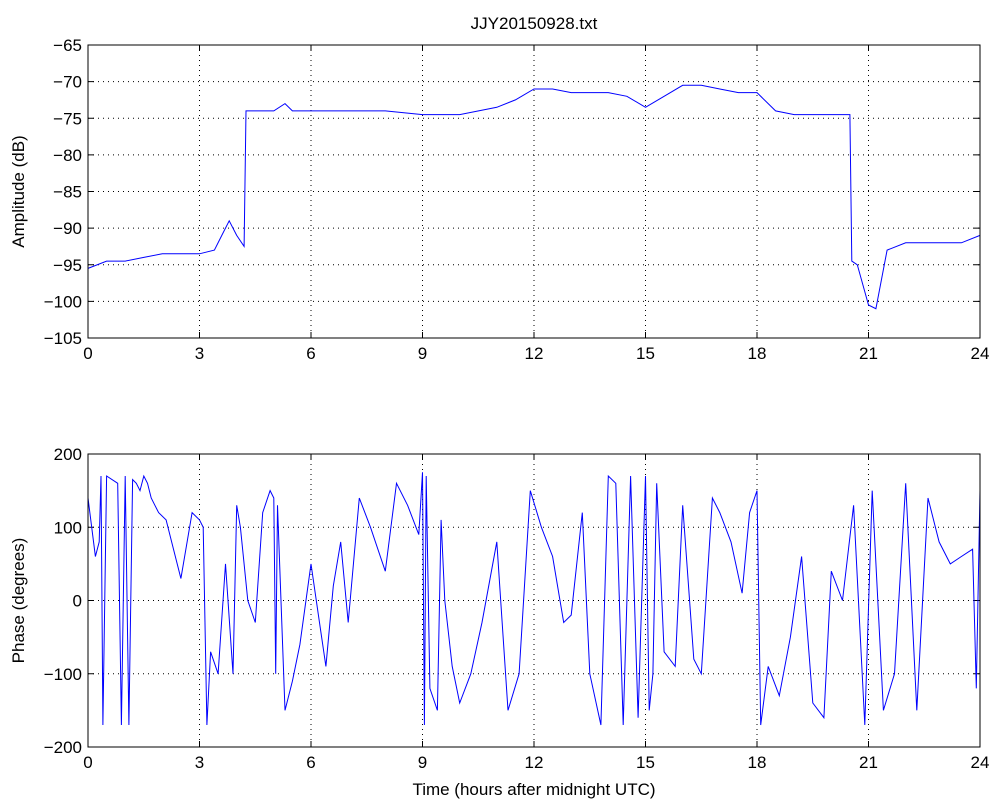 This screenshot has width=998, height=811. I want to click on phase-x-tick-label: 9, so click(422, 762).